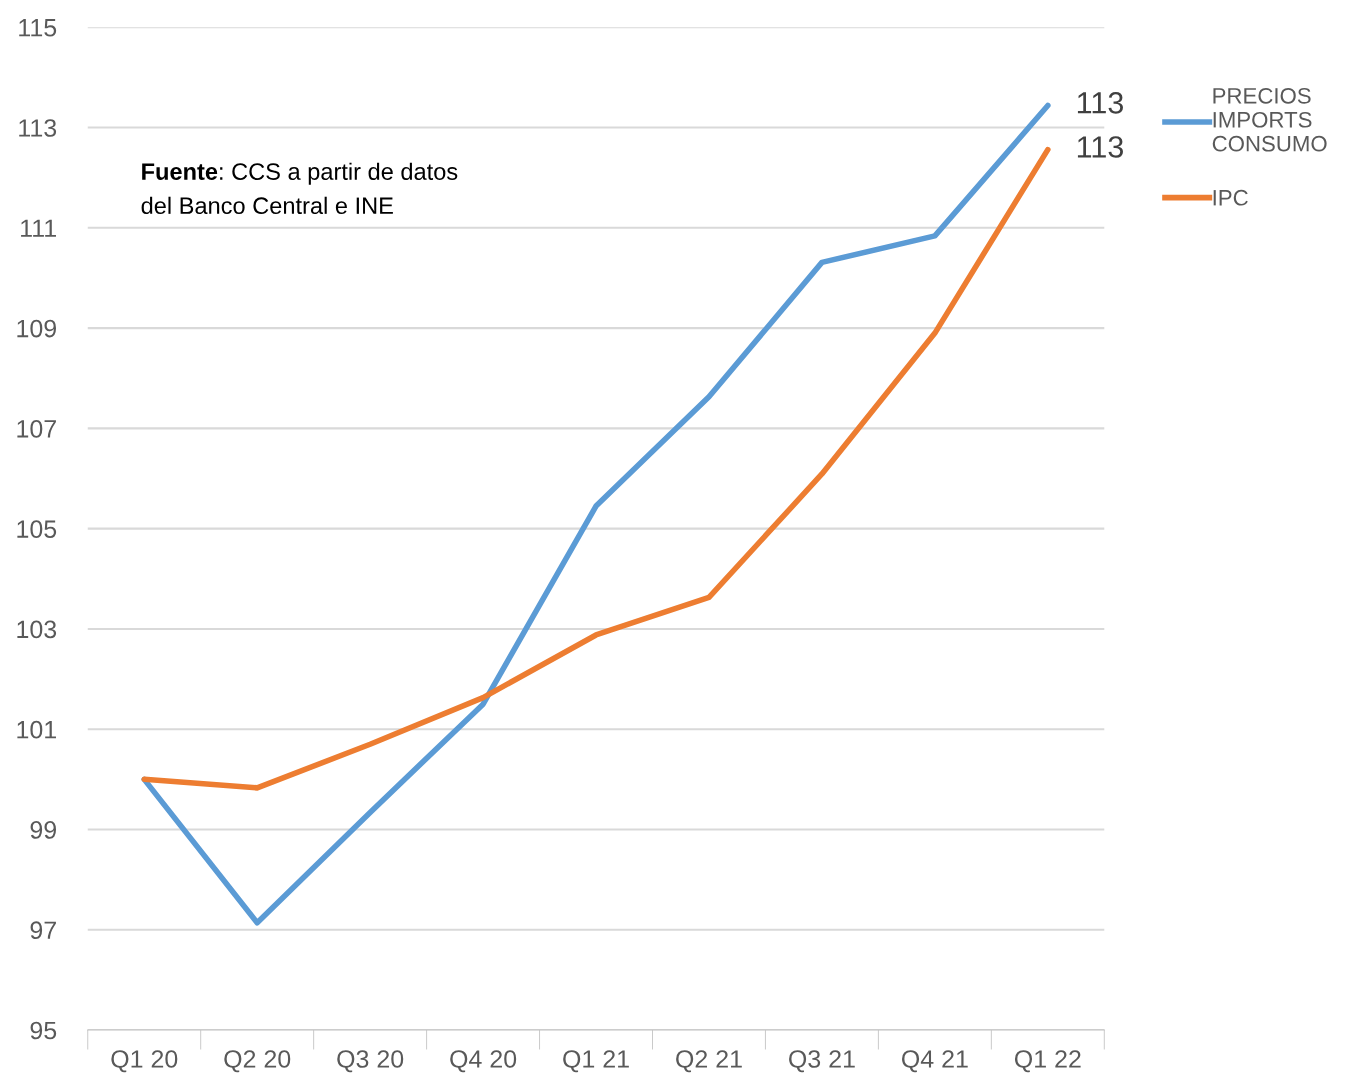 This screenshot has height=1090, width=1350. What do you see at coordinates (38, 28) in the screenshot?
I see `y-tick-label: 115` at bounding box center [38, 28].